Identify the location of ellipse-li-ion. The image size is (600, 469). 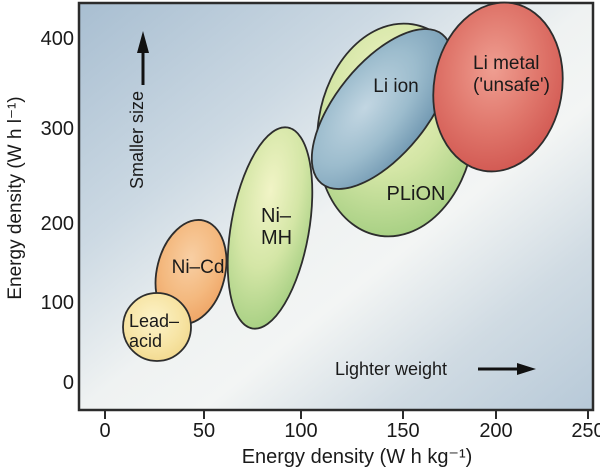
(382, 109).